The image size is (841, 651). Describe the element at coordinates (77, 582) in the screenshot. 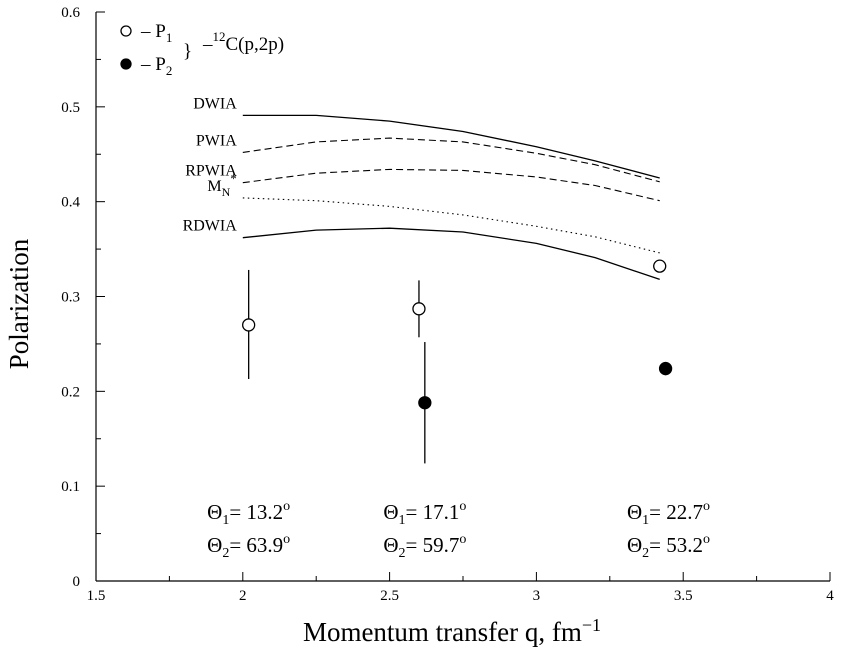

I see `y-tick-label: 0` at that location.